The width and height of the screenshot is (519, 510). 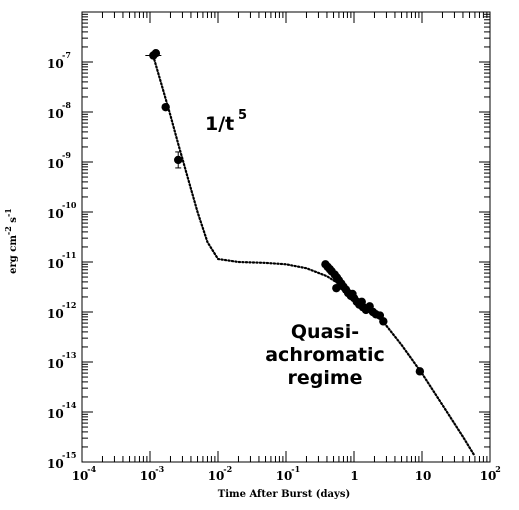 What do you see at coordinates (325, 355) in the screenshot?
I see `regime-annotation-line: achromatic` at bounding box center [325, 355].